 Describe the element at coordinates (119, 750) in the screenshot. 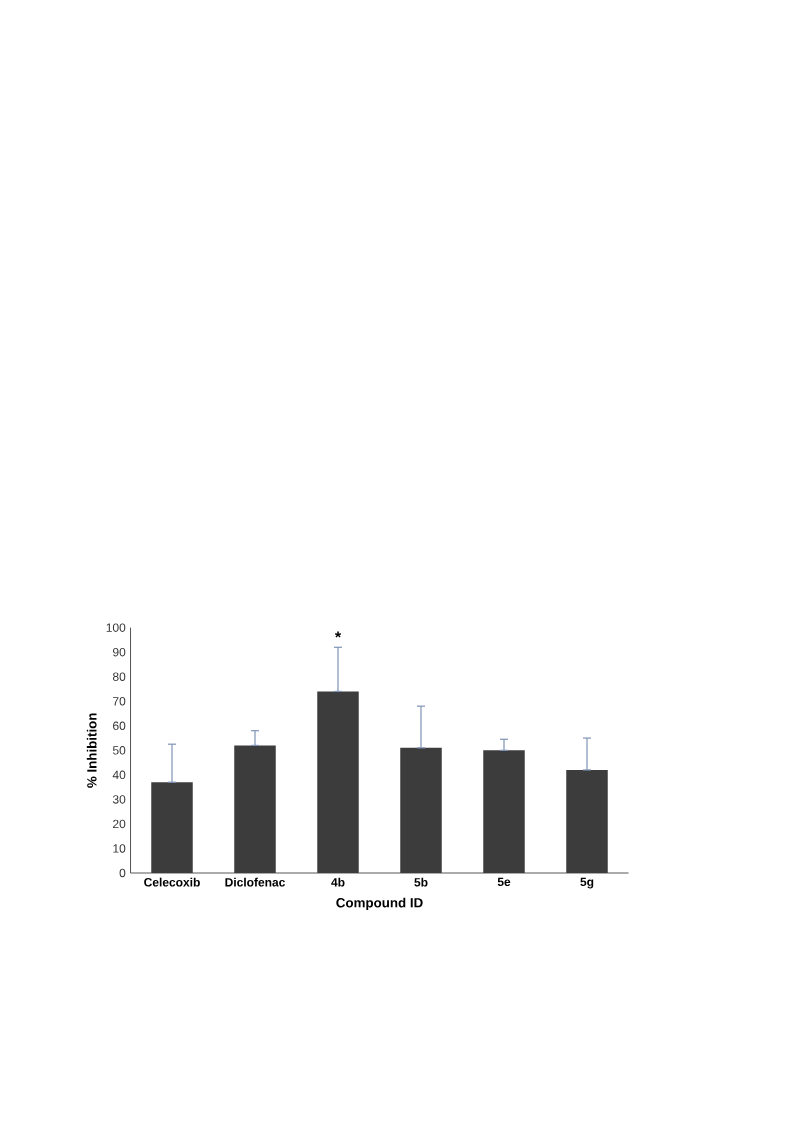

I see `y-tick-label: 50` at that location.